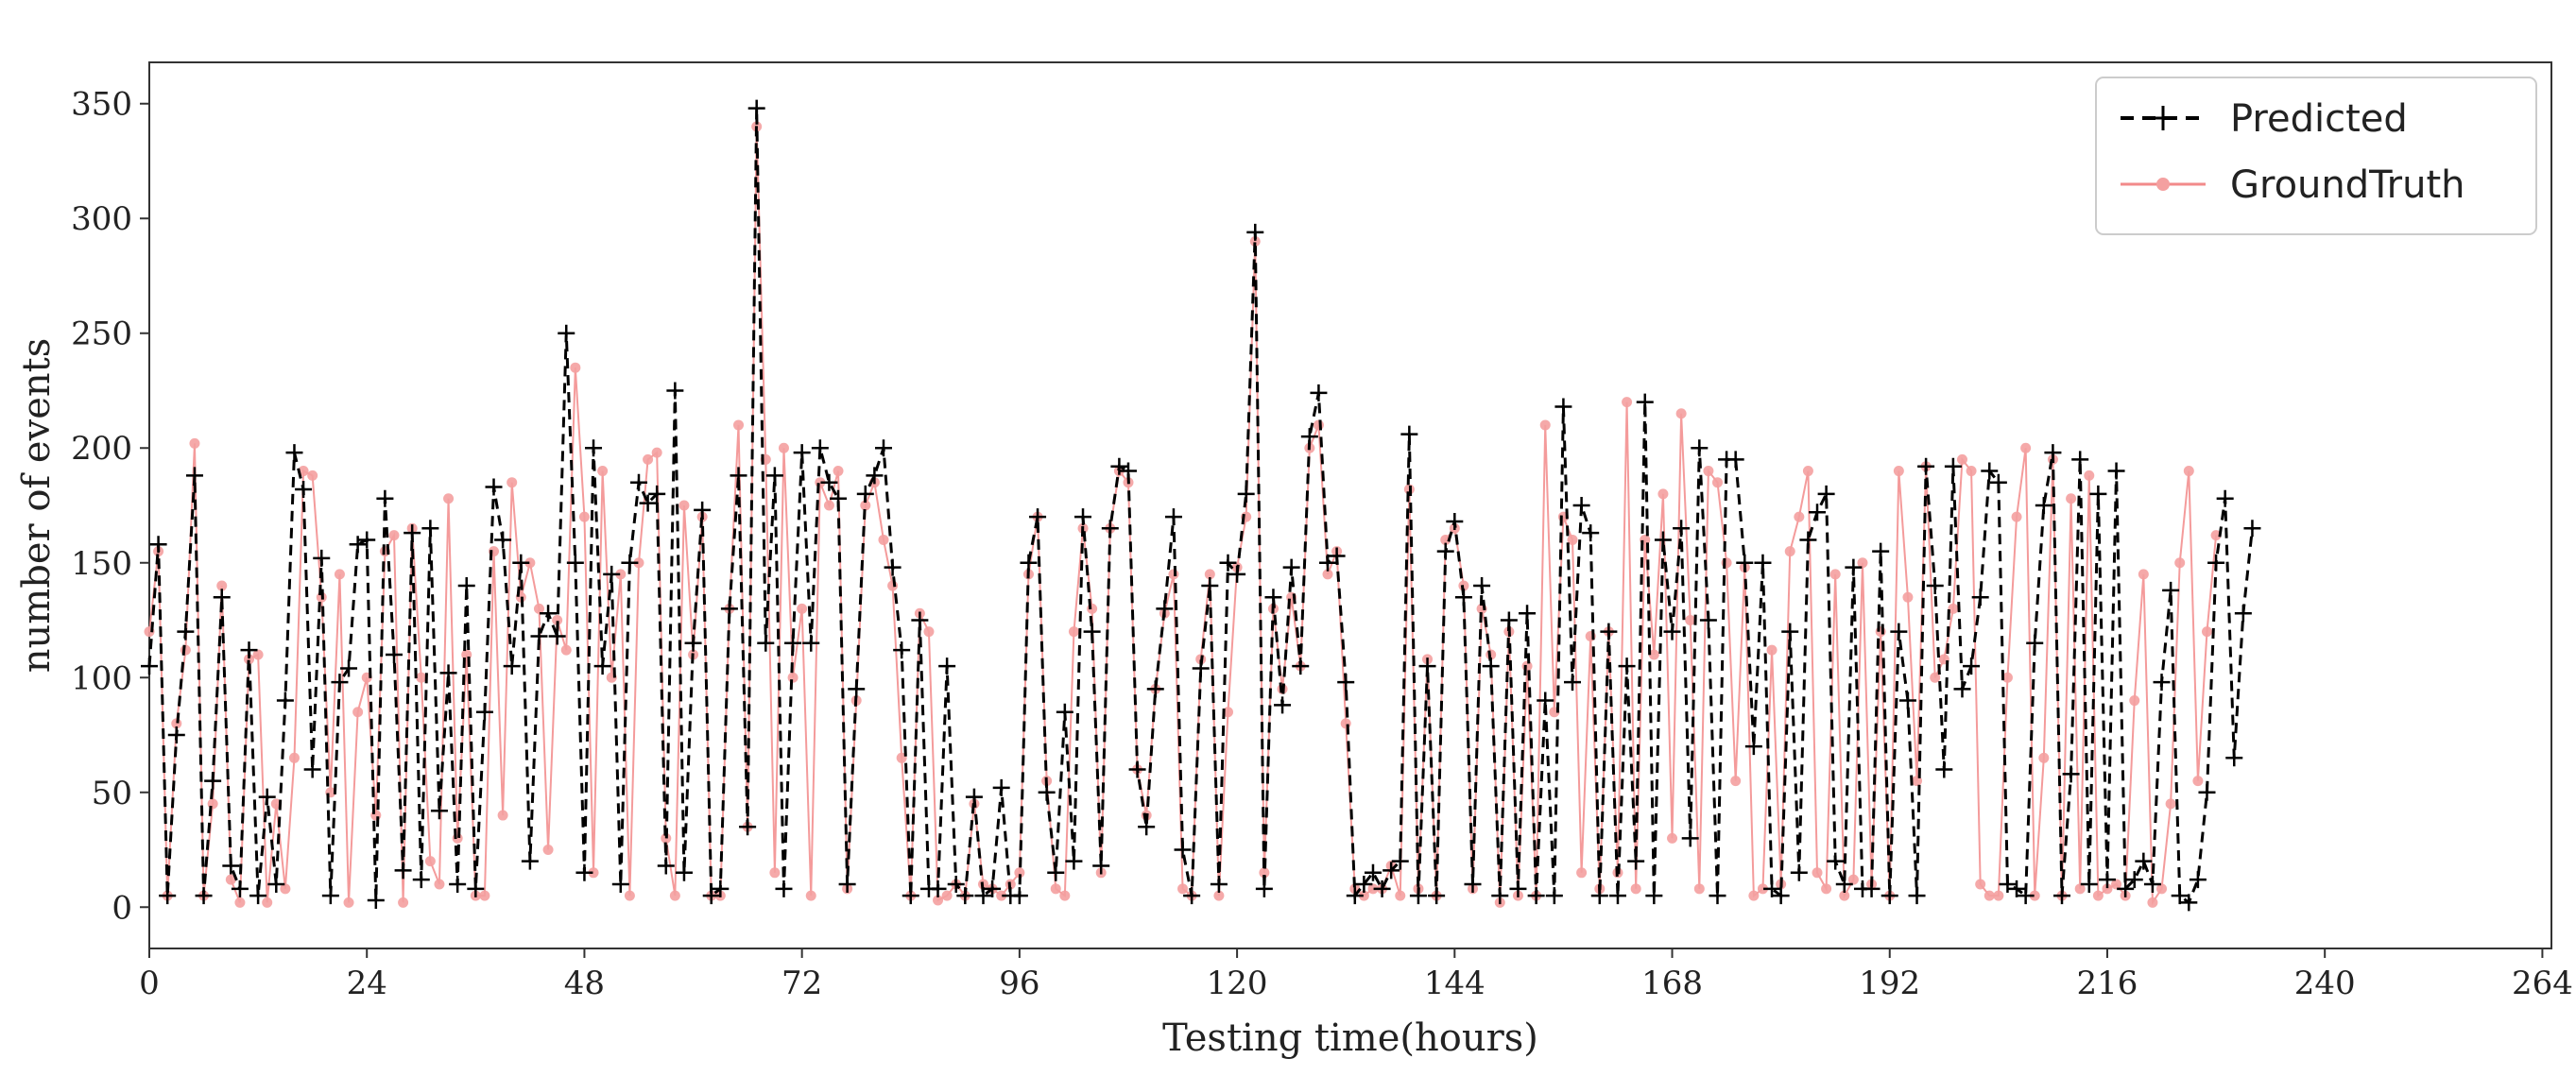  What do you see at coordinates (1672, 983) in the screenshot?
I see `x-tick-label: 168` at bounding box center [1672, 983].